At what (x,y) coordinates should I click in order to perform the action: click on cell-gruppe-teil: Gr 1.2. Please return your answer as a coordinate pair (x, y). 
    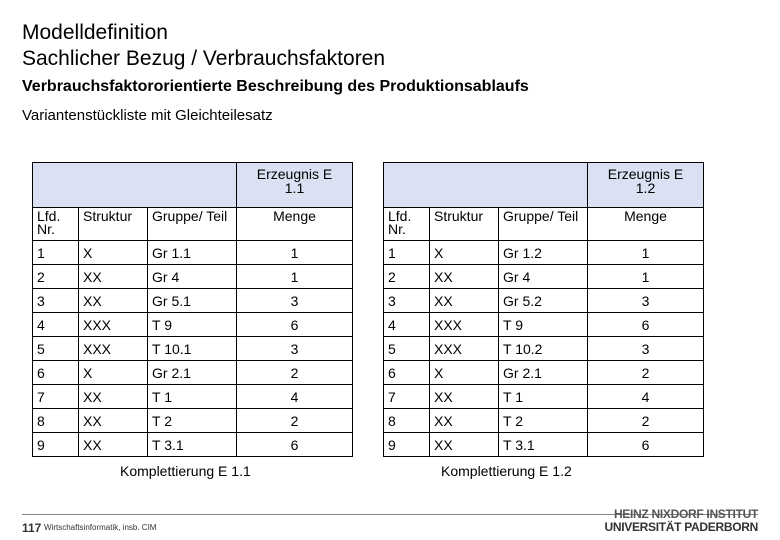
    Looking at the image, I should click on (543, 252).